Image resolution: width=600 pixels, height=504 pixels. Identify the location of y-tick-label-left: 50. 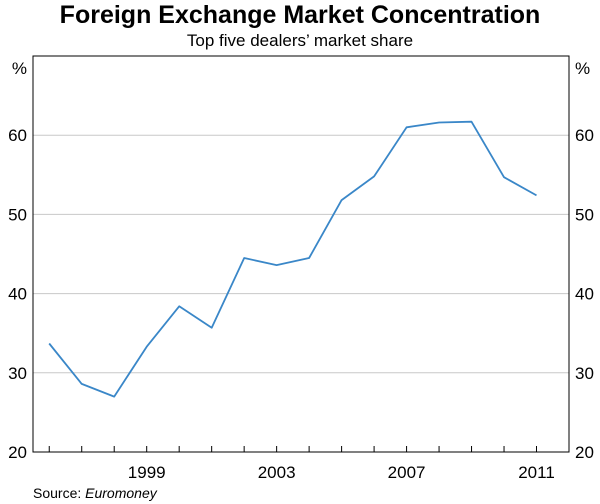
(17, 214).